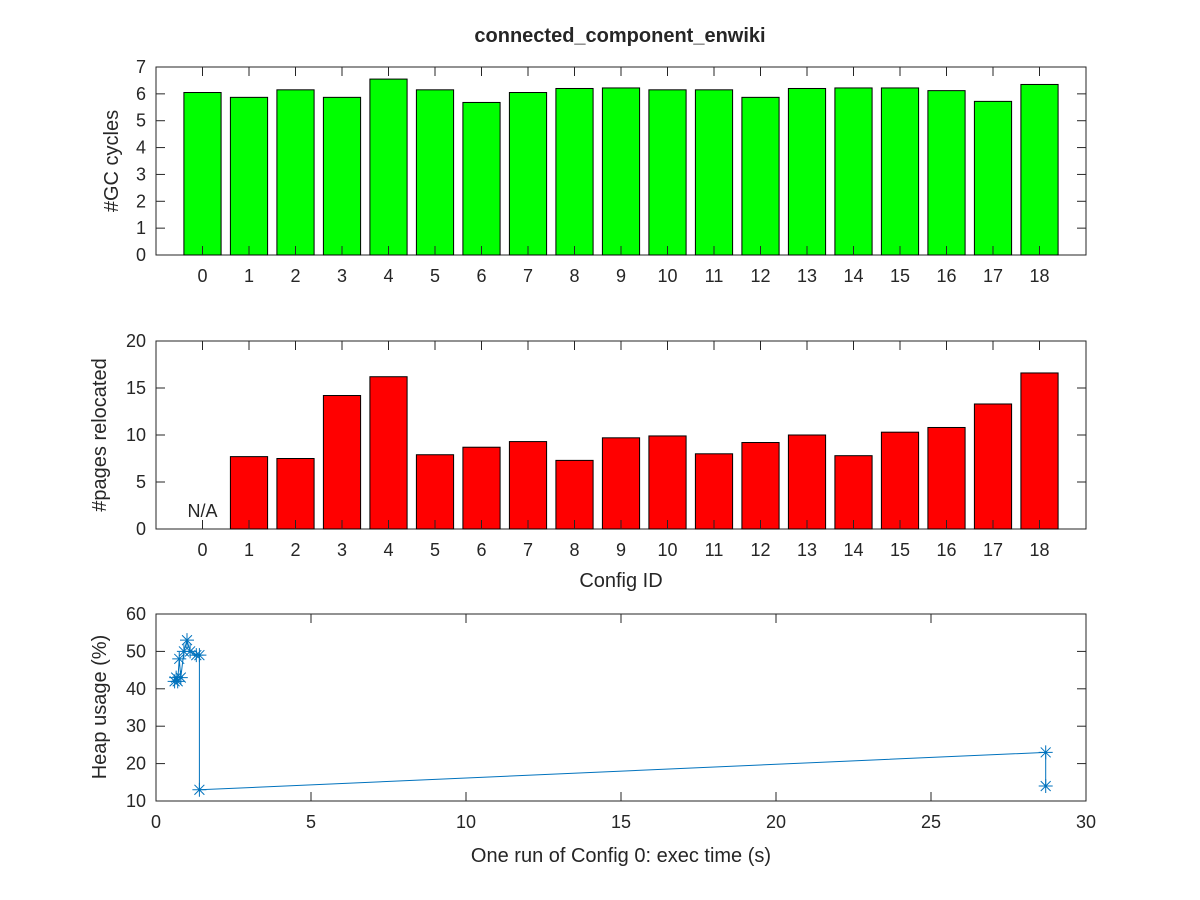 This screenshot has height=900, width=1200. I want to click on gc-cycles-x-tick-label: 6, so click(481, 276).